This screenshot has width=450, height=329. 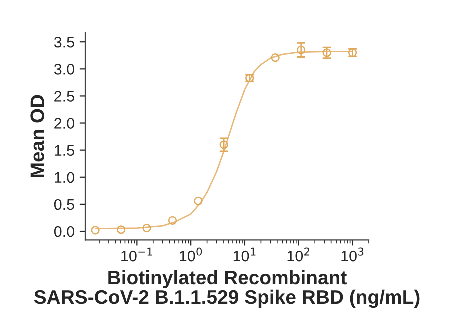 I want to click on y-tick-label: 1.0, so click(x=64, y=178).